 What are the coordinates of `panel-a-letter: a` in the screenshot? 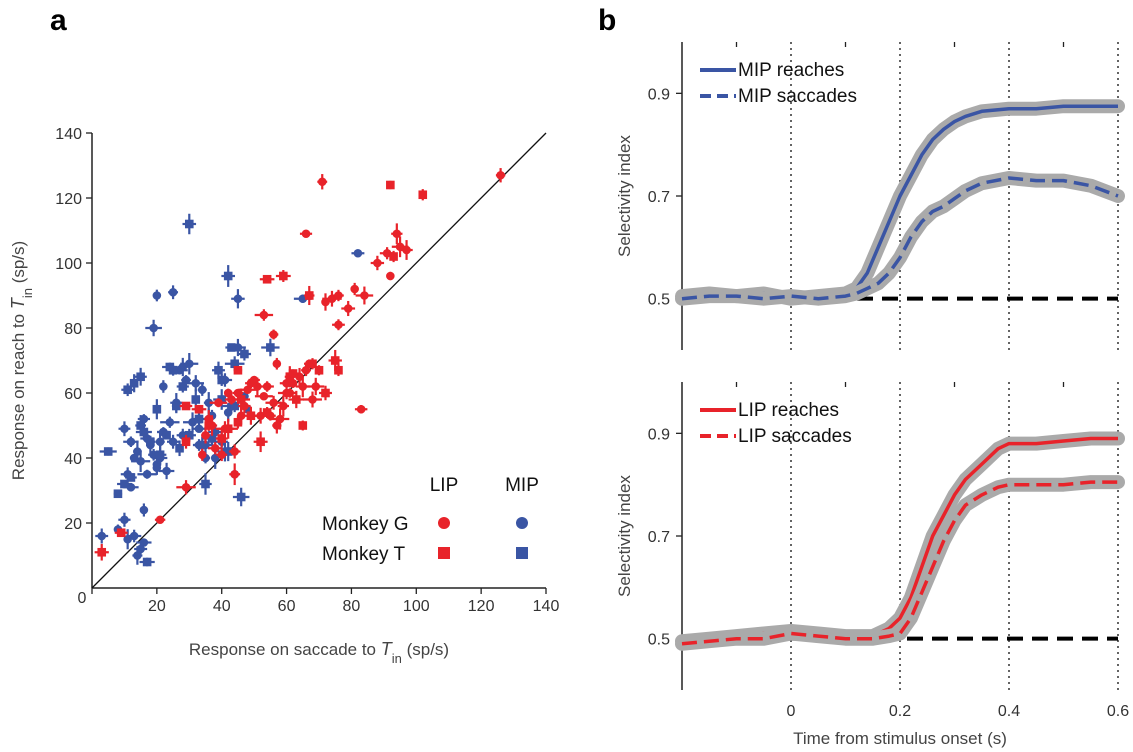 It's located at (58, 20).